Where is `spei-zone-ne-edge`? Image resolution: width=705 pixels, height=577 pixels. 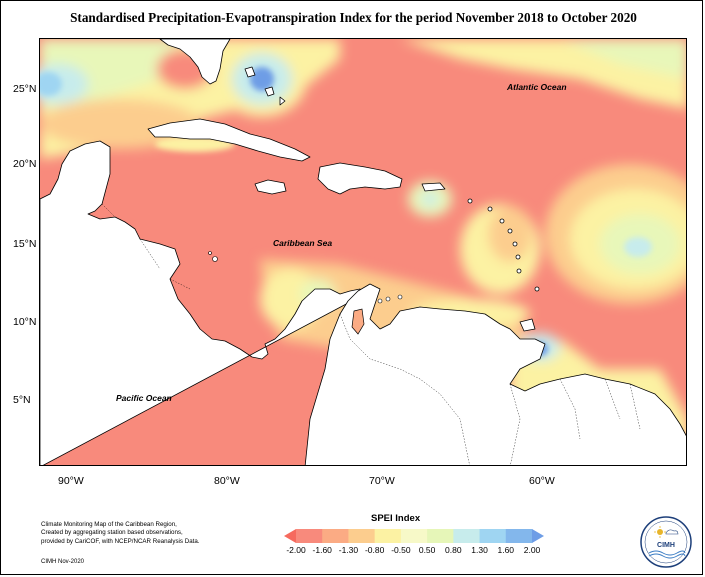
spei-zone-ne-edge is located at coordinates (623, 59).